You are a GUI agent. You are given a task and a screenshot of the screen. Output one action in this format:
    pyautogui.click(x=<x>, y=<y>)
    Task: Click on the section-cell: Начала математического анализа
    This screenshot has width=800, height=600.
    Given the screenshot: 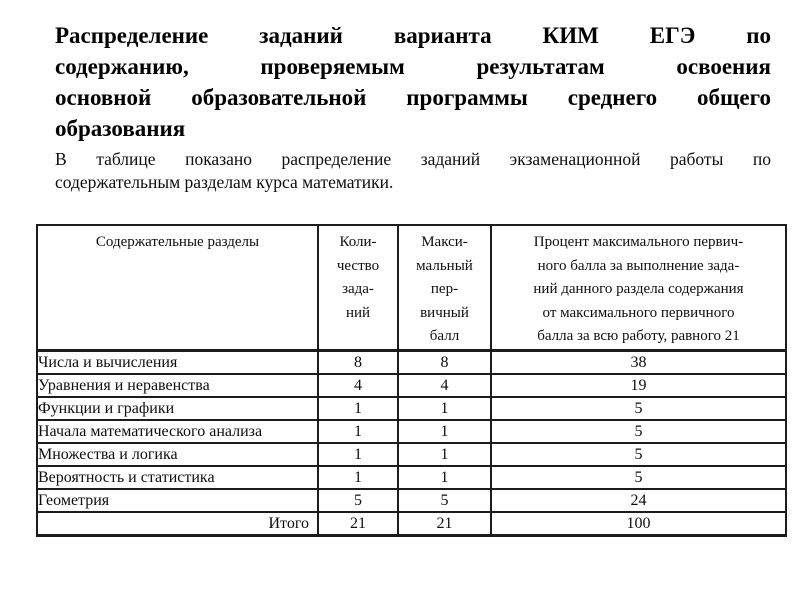 What is the action you would take?
    pyautogui.click(x=177, y=431)
    